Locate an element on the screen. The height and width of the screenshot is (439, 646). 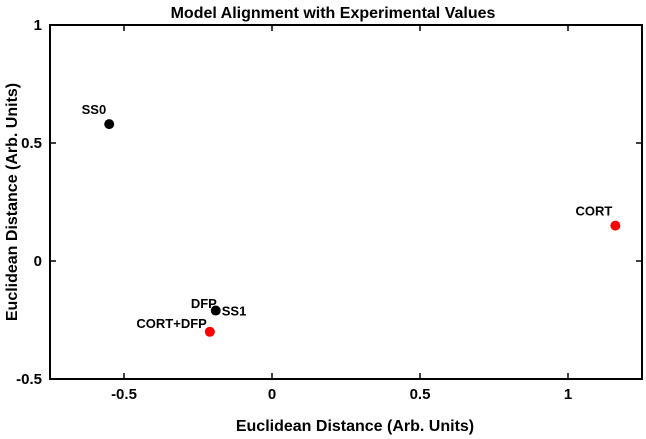
point-label: CORT is located at coordinates (594, 211).